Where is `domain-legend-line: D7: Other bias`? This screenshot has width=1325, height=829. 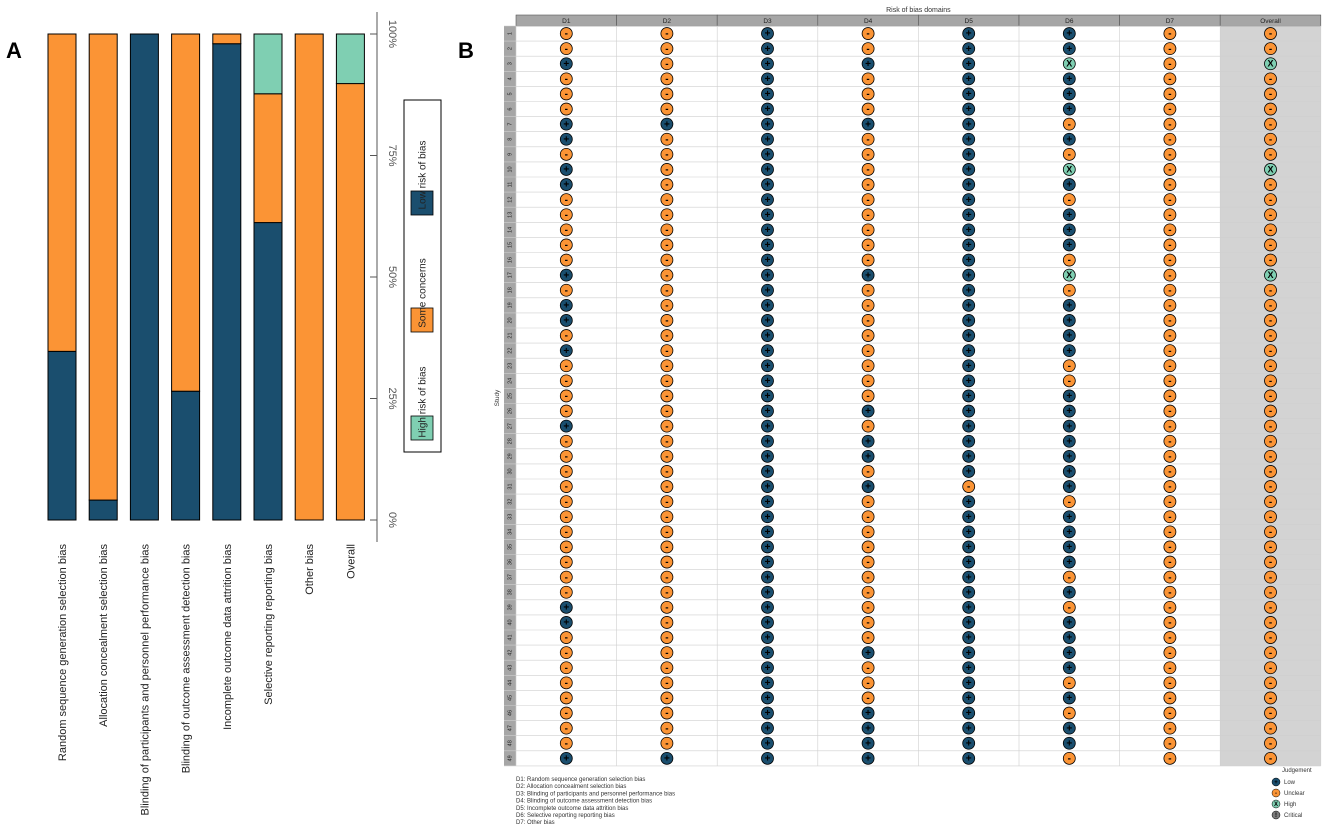 domain-legend-line: D7: Other bias is located at coordinates (535, 823).